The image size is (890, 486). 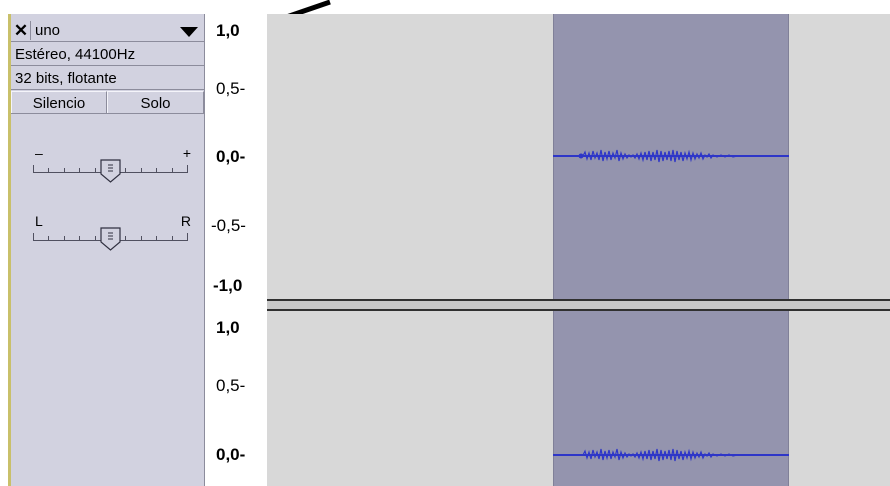 I want to click on ruler-bottom-label: 0,0-, so click(x=231, y=454).